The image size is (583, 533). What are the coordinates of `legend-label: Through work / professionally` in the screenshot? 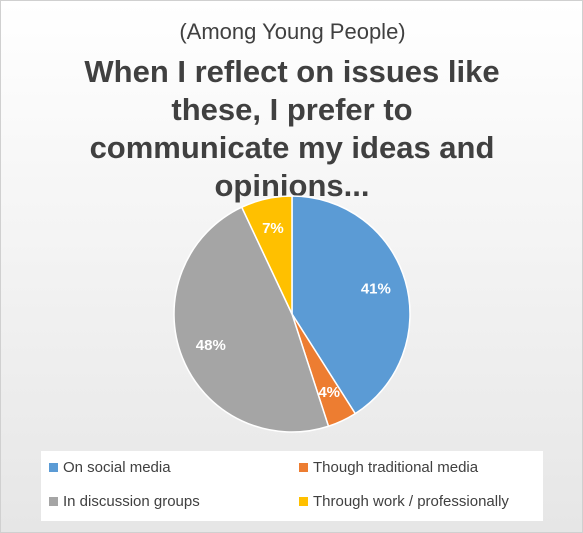 It's located at (411, 501).